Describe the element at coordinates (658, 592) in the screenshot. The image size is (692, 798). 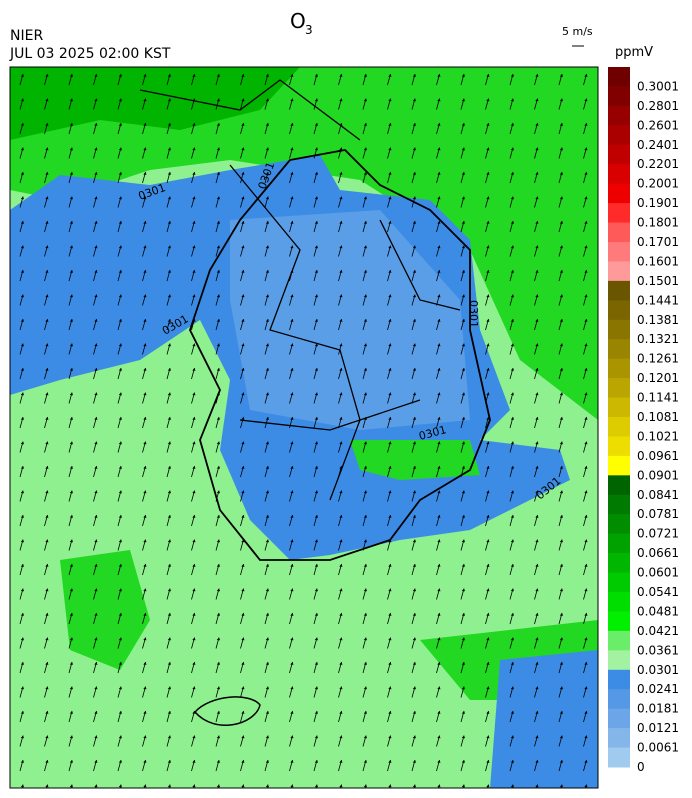
I see `colorbar-label: 0.0541` at that location.